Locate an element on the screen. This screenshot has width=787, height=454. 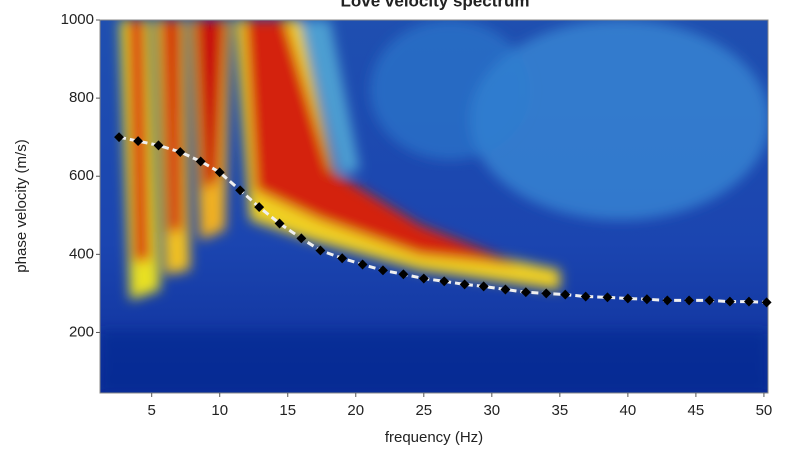
x-tick-label: 40 is located at coordinates (628, 410).